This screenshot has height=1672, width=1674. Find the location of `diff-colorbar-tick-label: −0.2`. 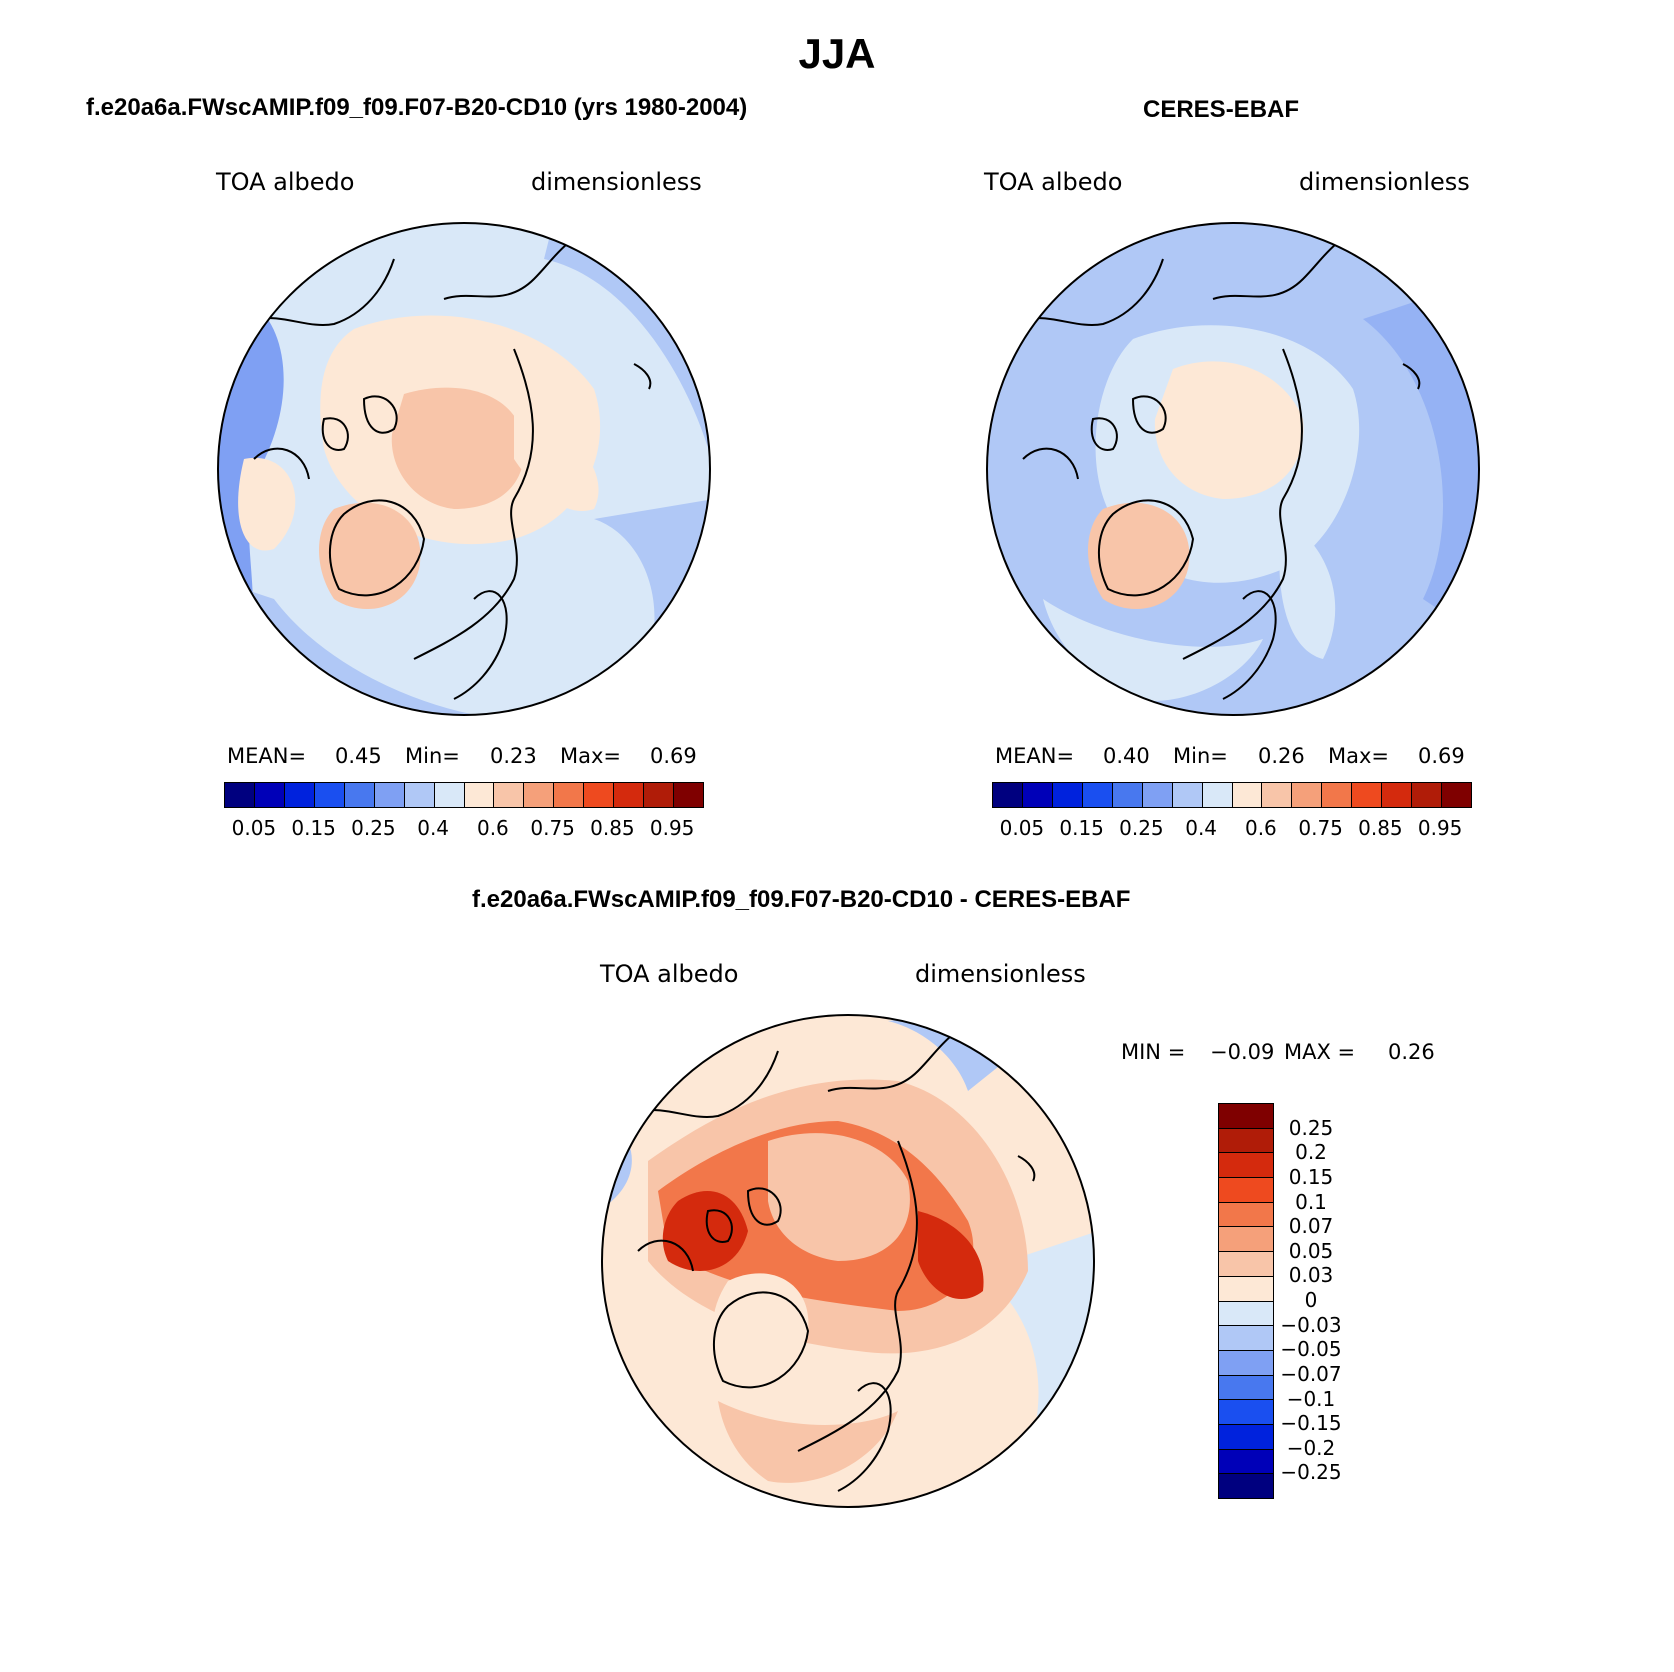

diff-colorbar-tick-label: −0.2 is located at coordinates (1311, 1447).